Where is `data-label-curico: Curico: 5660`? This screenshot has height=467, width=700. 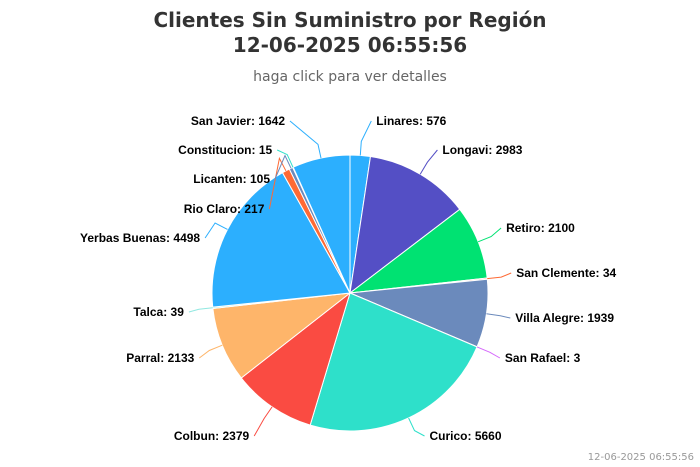
data-label-curico: Curico: 5660 is located at coordinates (466, 436).